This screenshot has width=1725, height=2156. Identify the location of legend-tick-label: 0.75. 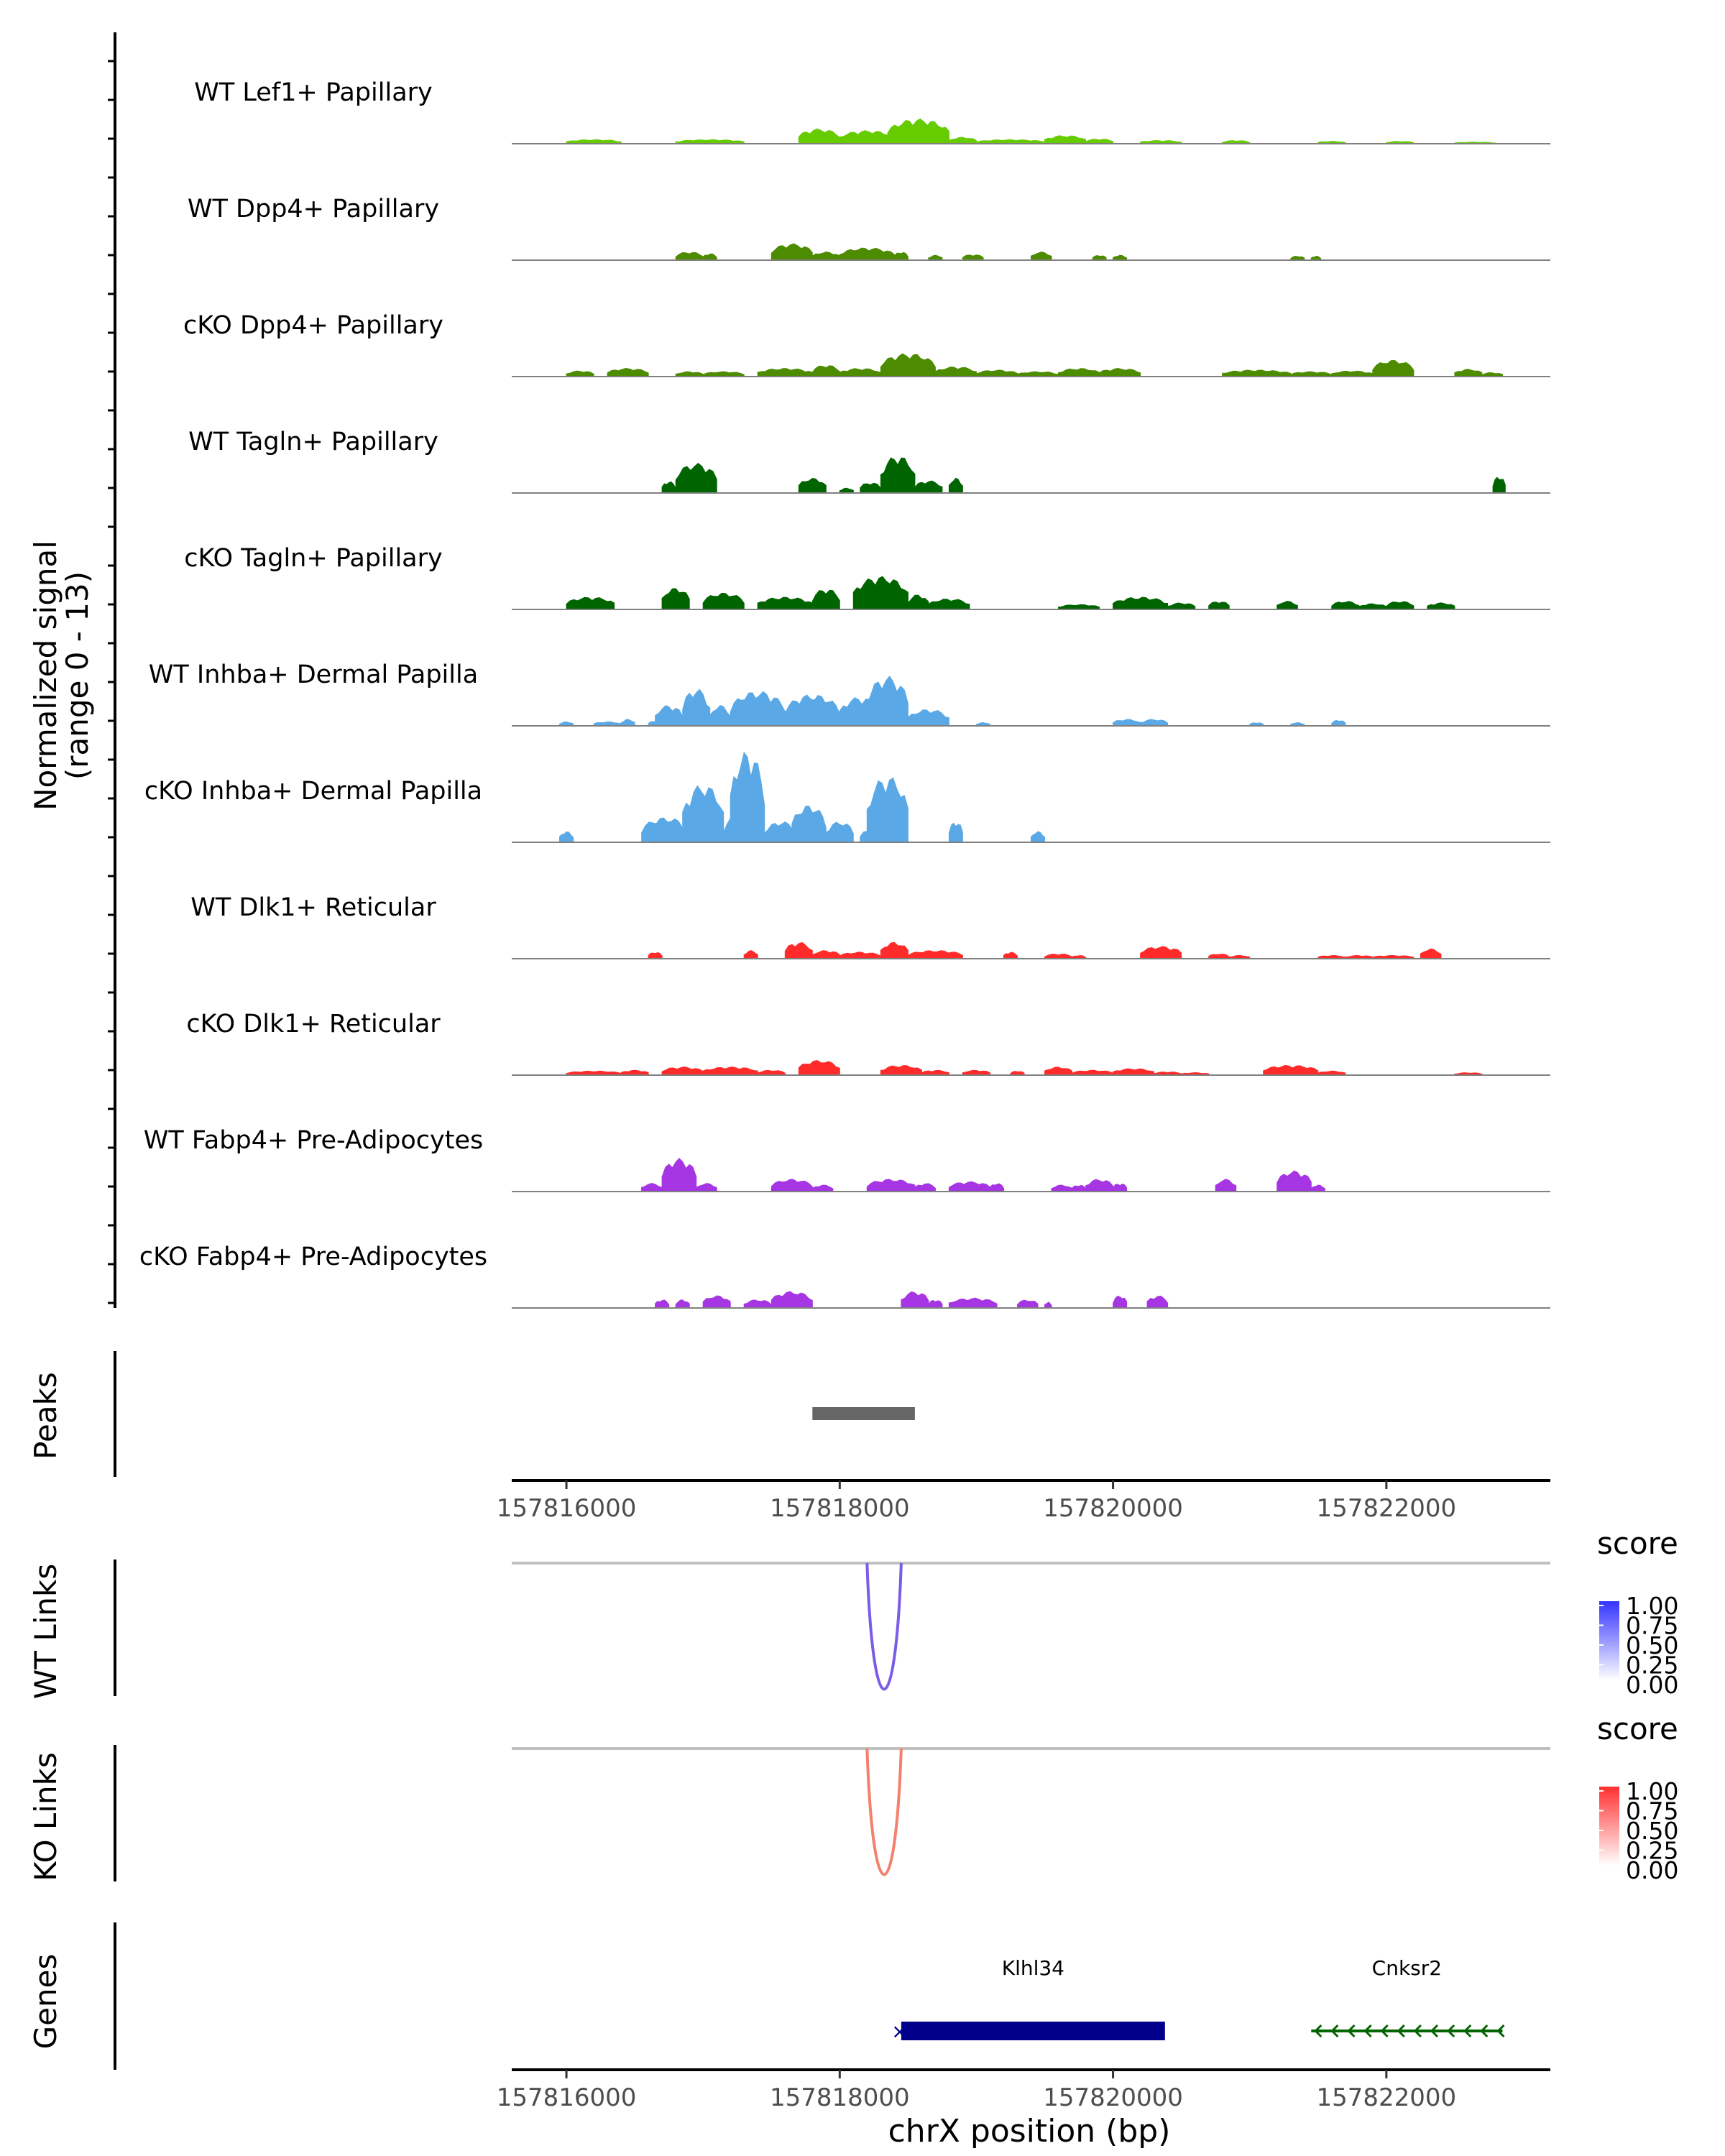
(1652, 1811).